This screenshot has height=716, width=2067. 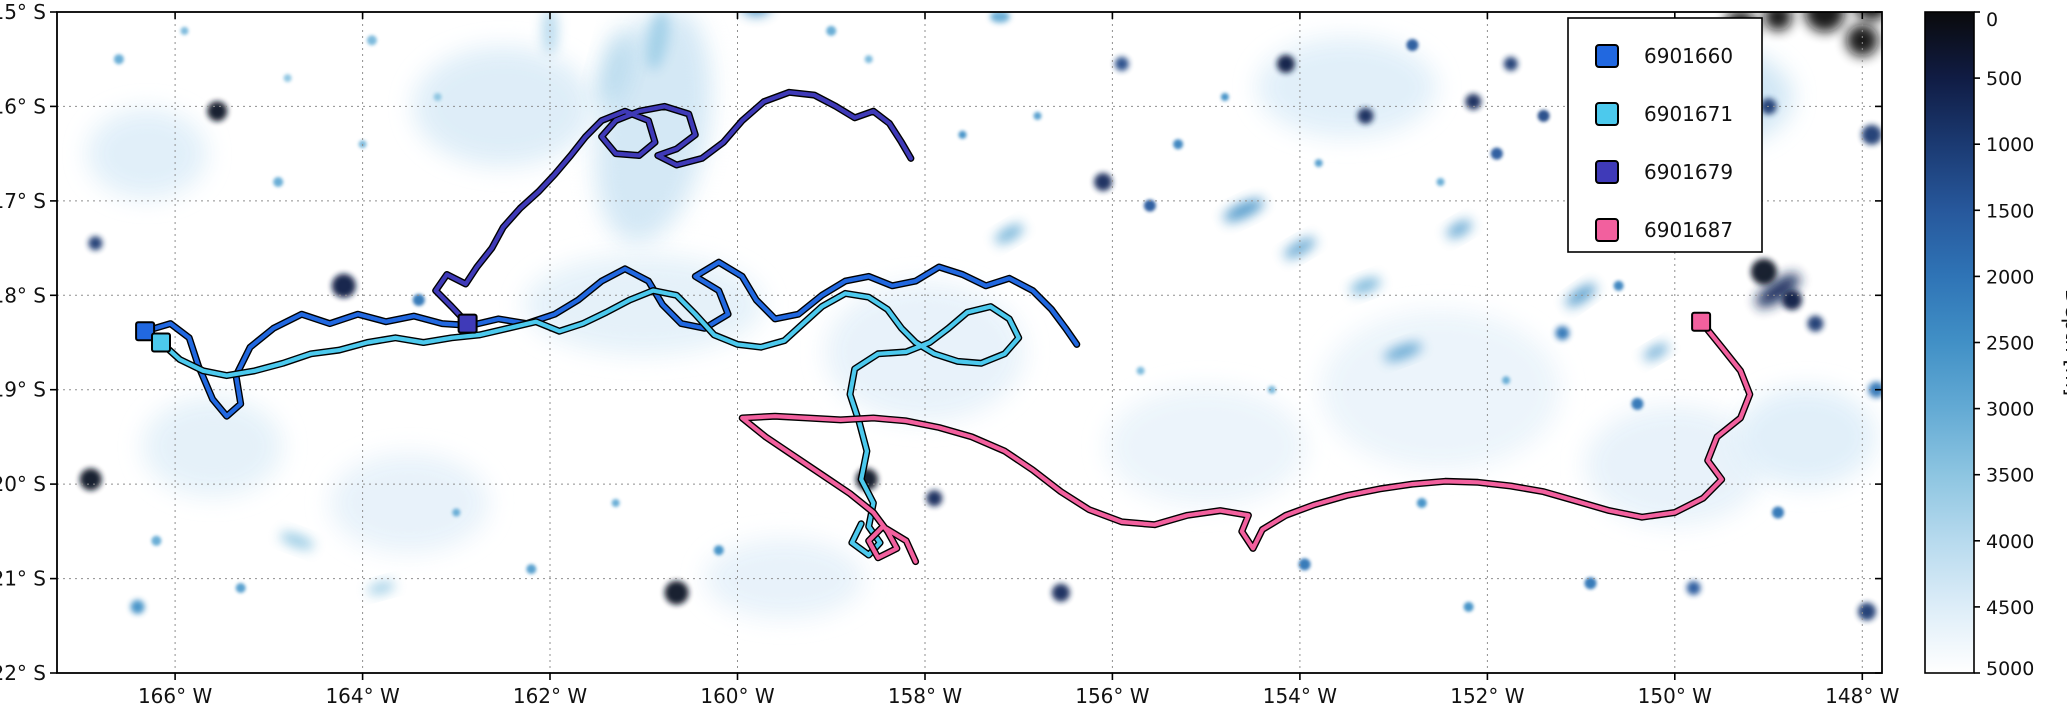 I want to click on legend-item: 6901679, so click(x=1664, y=172).